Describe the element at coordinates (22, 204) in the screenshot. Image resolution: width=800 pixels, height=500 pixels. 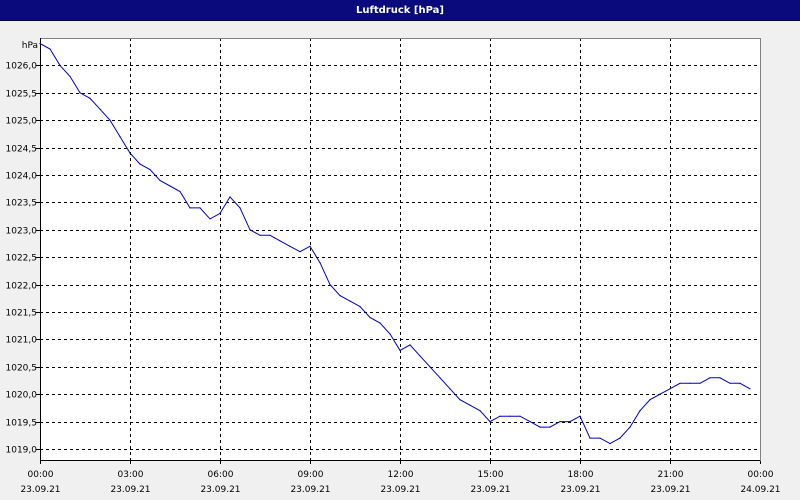
I see `y-tick-label: 1023,5` at that location.